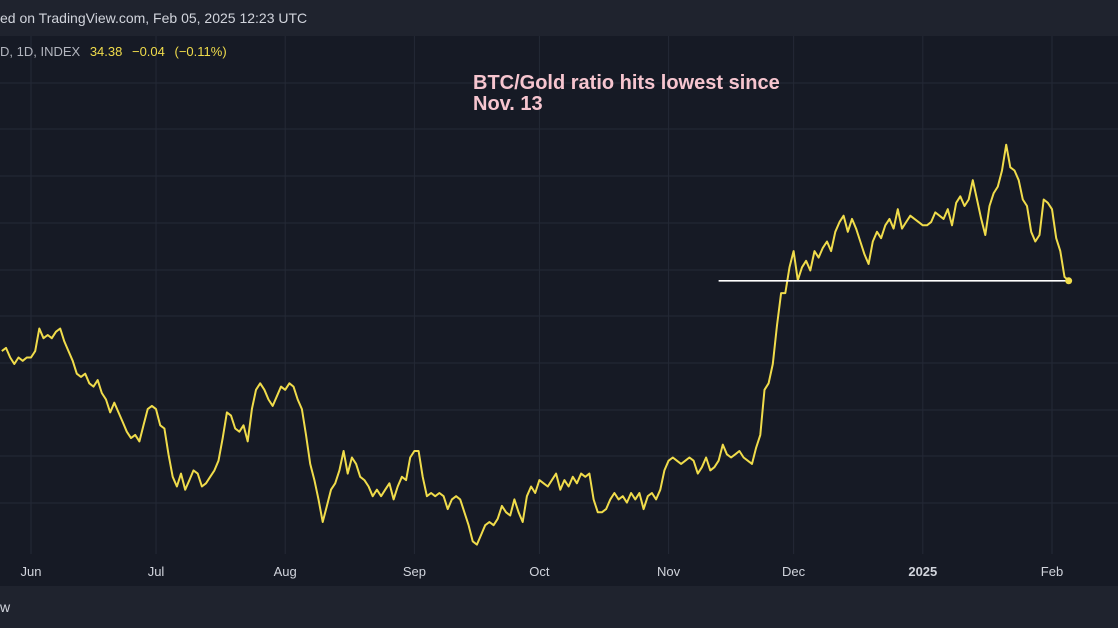 The image size is (1118, 628). Describe the element at coordinates (31, 571) in the screenshot. I see `x-tick-label-jun: Jun` at that location.